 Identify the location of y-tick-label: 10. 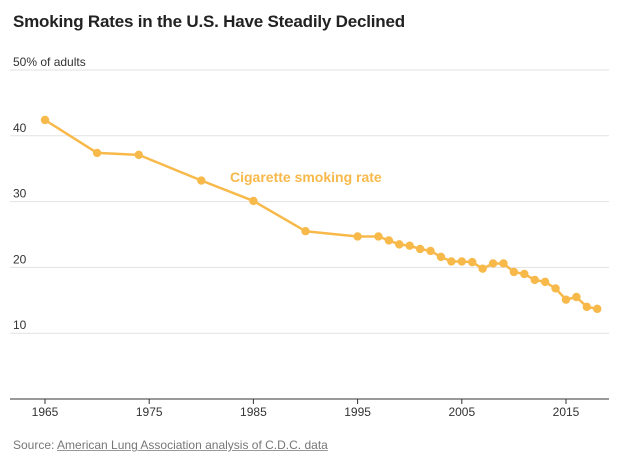
(20, 325).